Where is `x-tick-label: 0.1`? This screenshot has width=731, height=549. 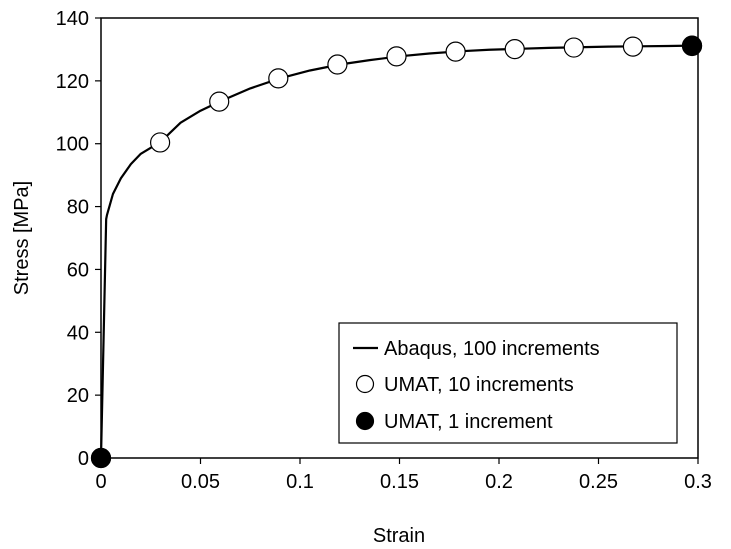 x-tick-label: 0.1 is located at coordinates (300, 482).